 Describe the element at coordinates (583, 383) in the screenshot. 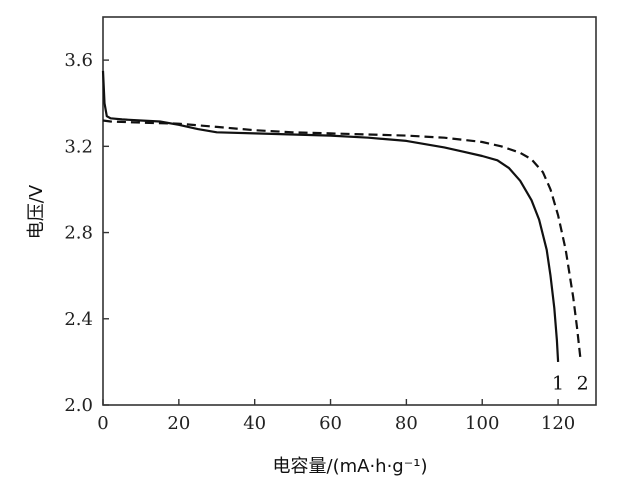

I see `series-label-2: 2` at that location.